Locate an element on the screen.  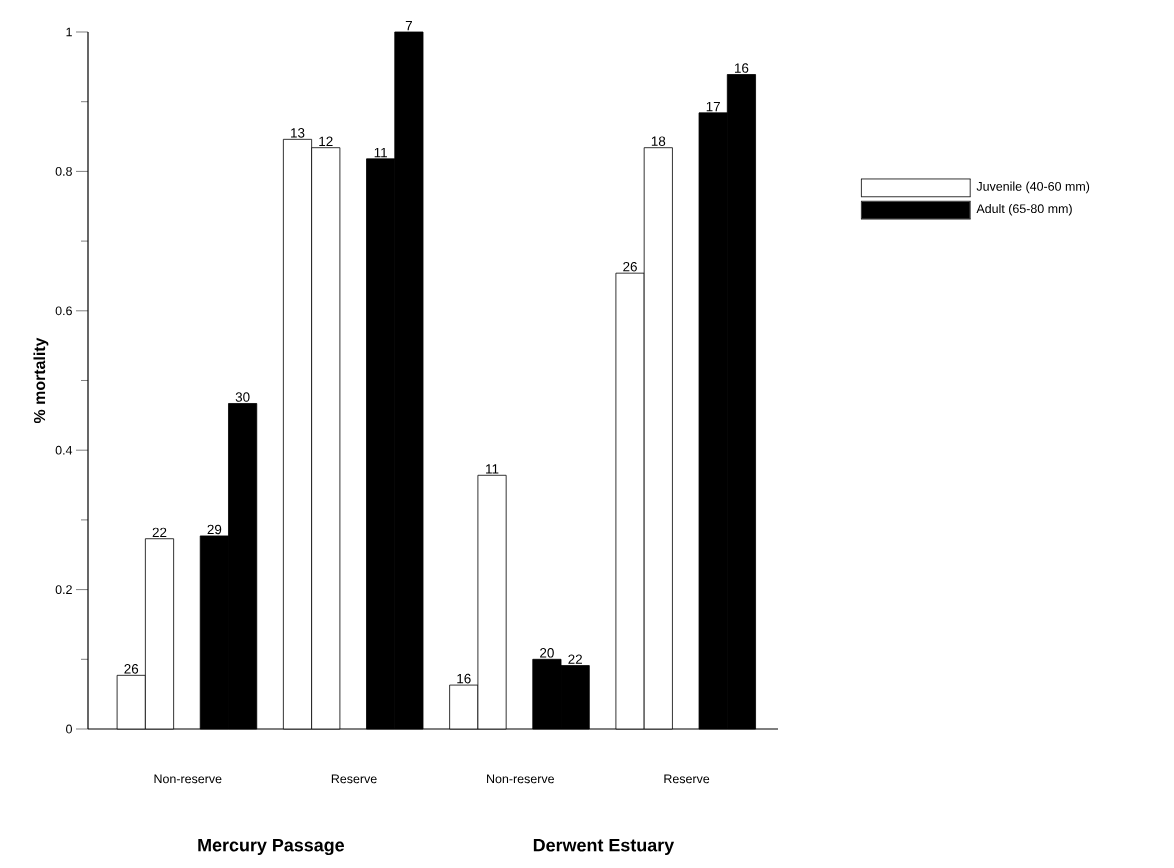
text: Mercury Passage is located at coordinates (271, 847).